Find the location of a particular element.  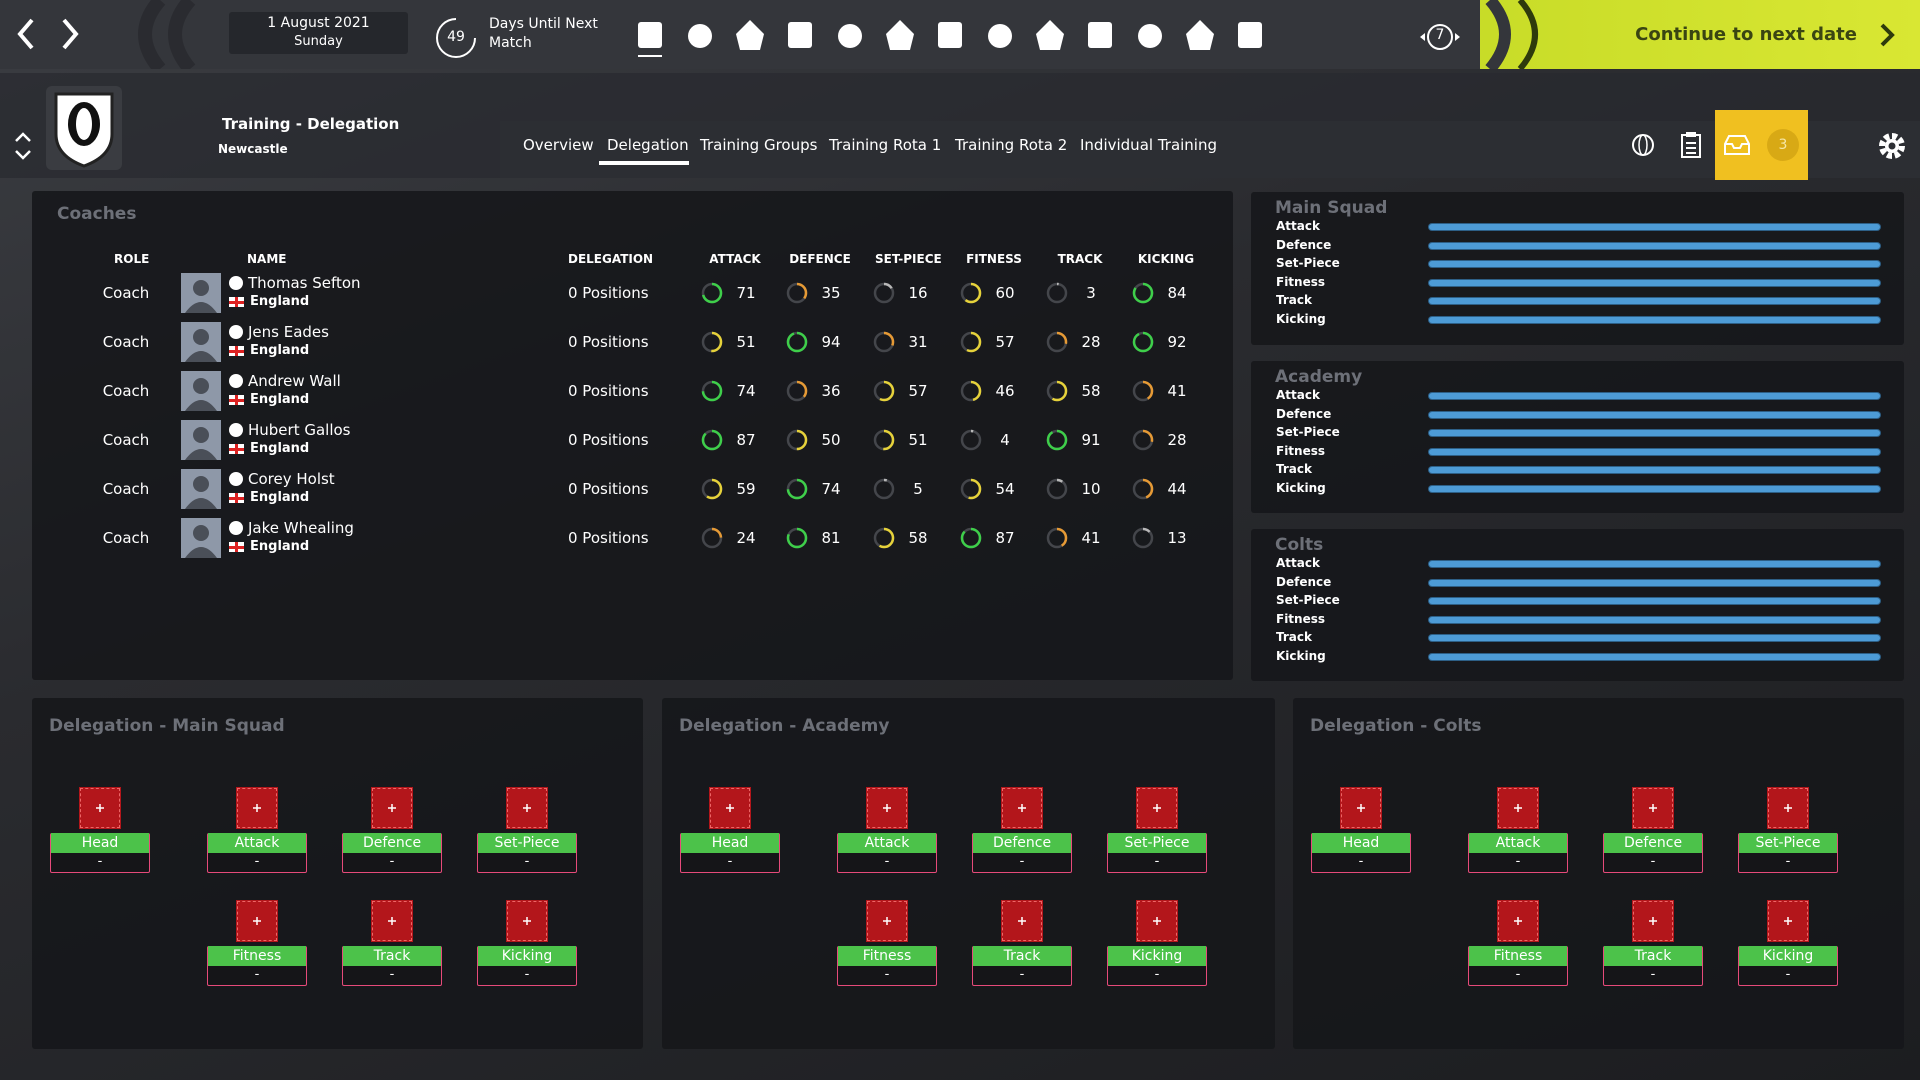

tab: Delegation is located at coordinates (648, 145).